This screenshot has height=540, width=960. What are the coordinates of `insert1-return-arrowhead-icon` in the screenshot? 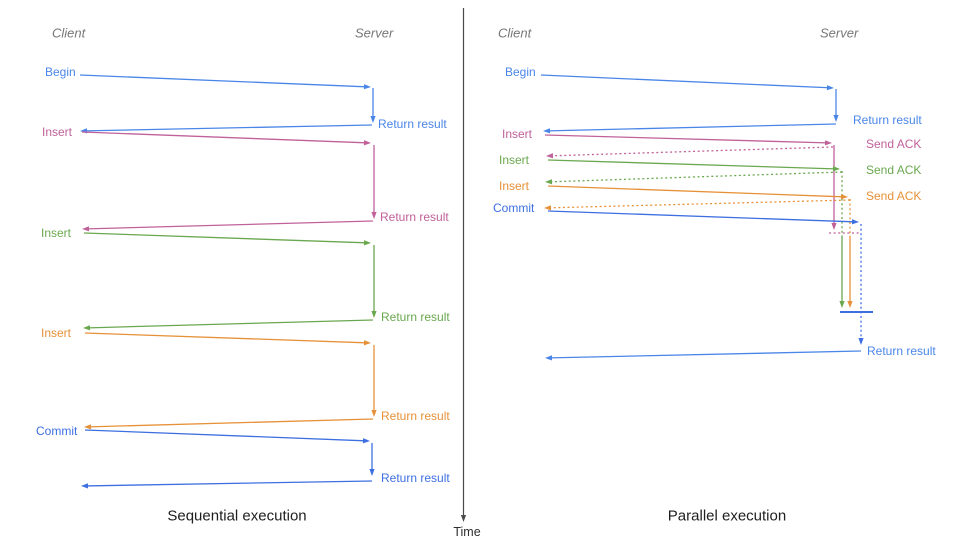 It's located at (86, 229).